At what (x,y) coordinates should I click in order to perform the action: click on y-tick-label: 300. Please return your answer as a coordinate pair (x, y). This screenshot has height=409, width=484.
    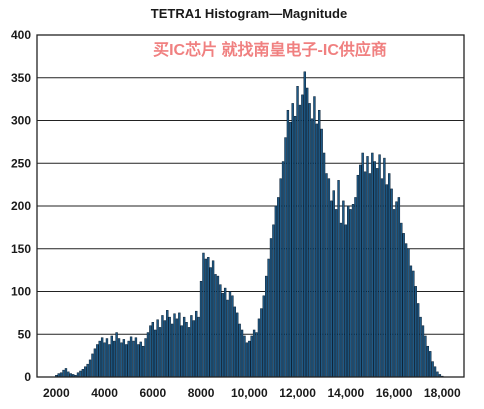
    Looking at the image, I should click on (21, 121).